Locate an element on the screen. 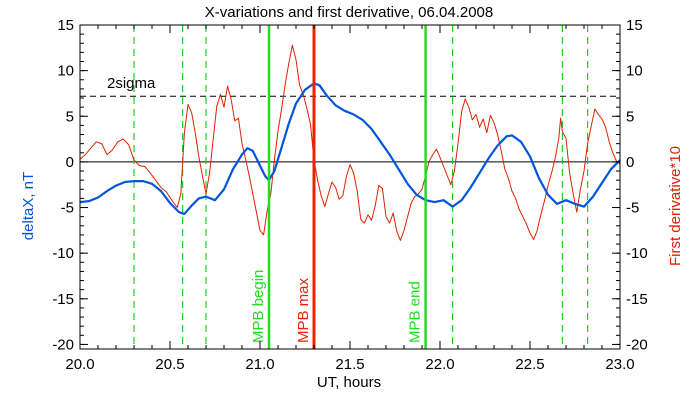 The image size is (700, 400). y-left-tick-label: -15 is located at coordinates (63, 299).